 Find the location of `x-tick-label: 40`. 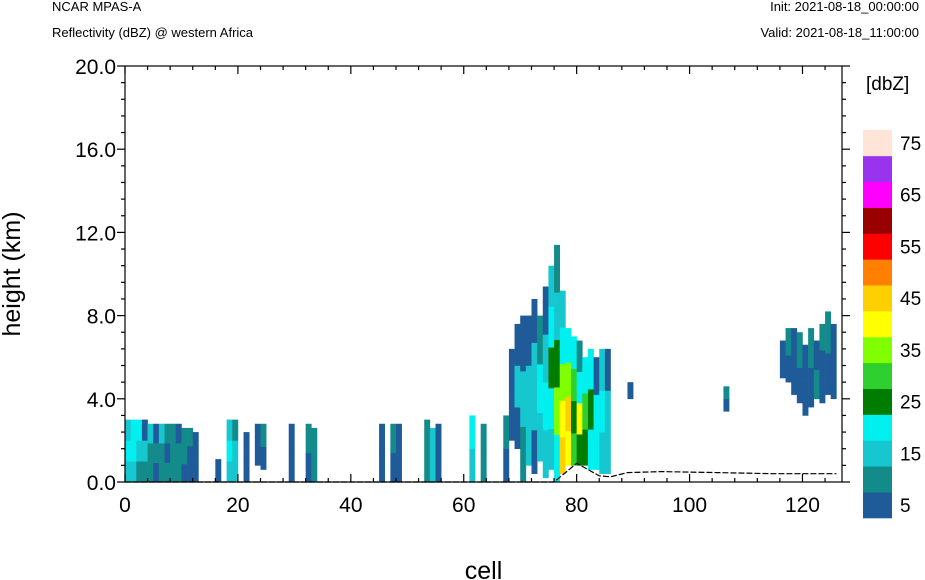

x-tick-label: 40 is located at coordinates (350, 505).